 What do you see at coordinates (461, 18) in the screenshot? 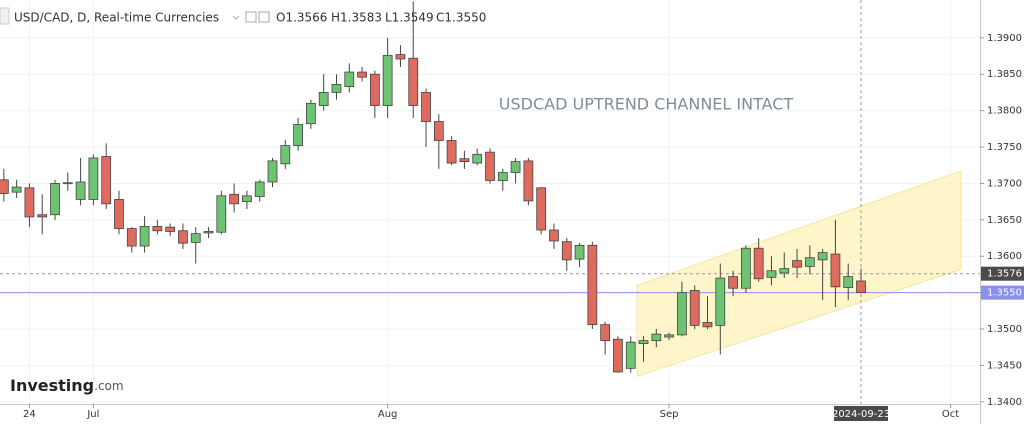
I see `ohlc-close: C1.3550` at bounding box center [461, 18].